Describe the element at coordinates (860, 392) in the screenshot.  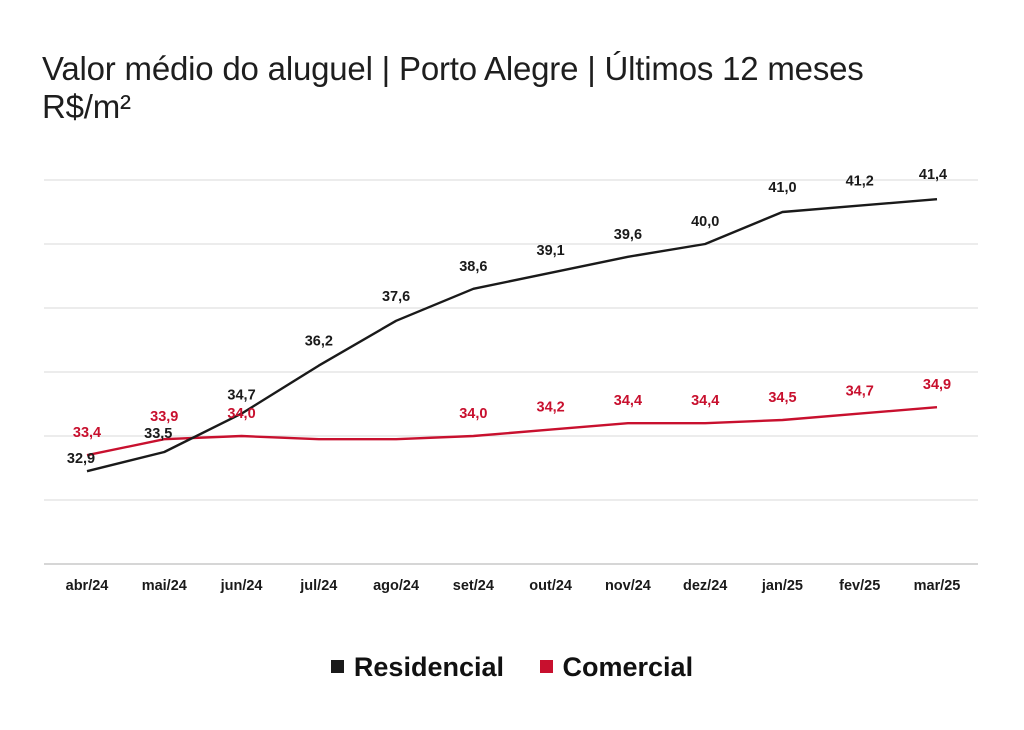
I see `data-label-comercial: 34,7` at that location.